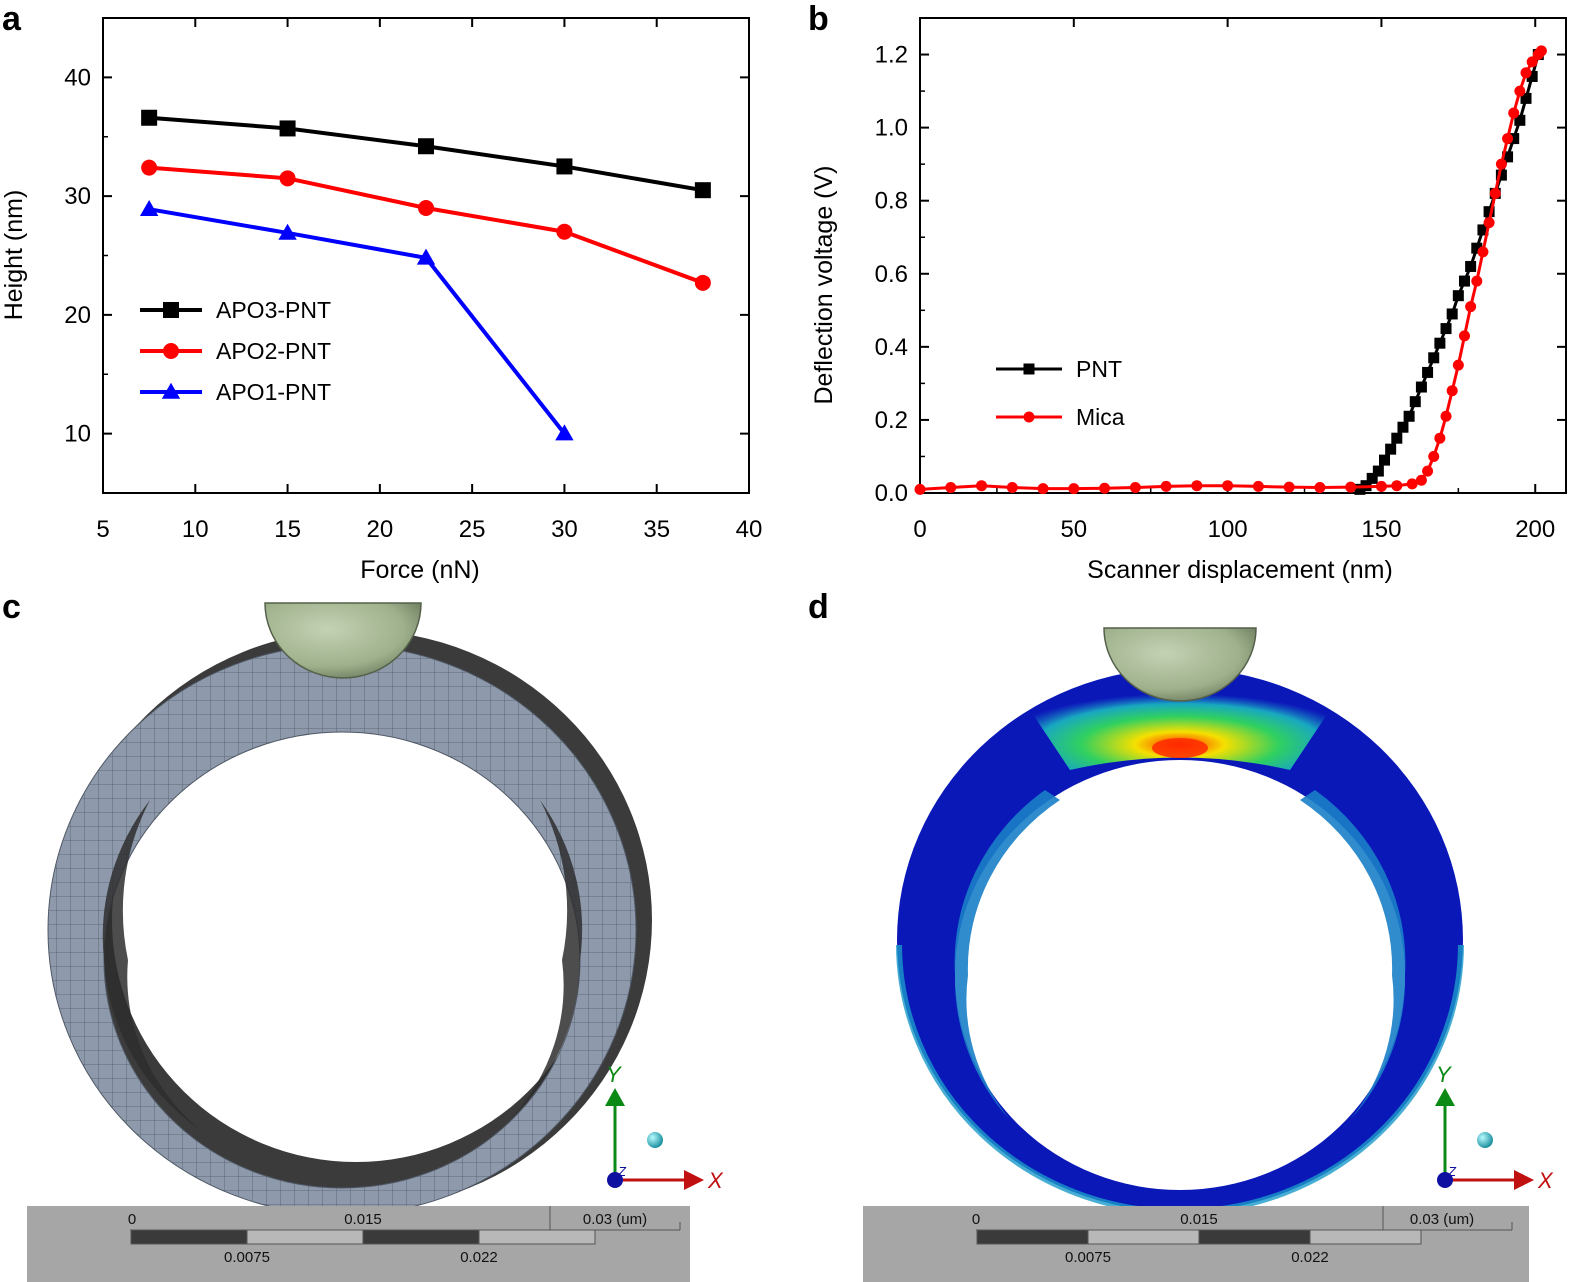 This screenshot has width=1584, height=1282. I want to click on panel-a-letter: a, so click(12, 19).